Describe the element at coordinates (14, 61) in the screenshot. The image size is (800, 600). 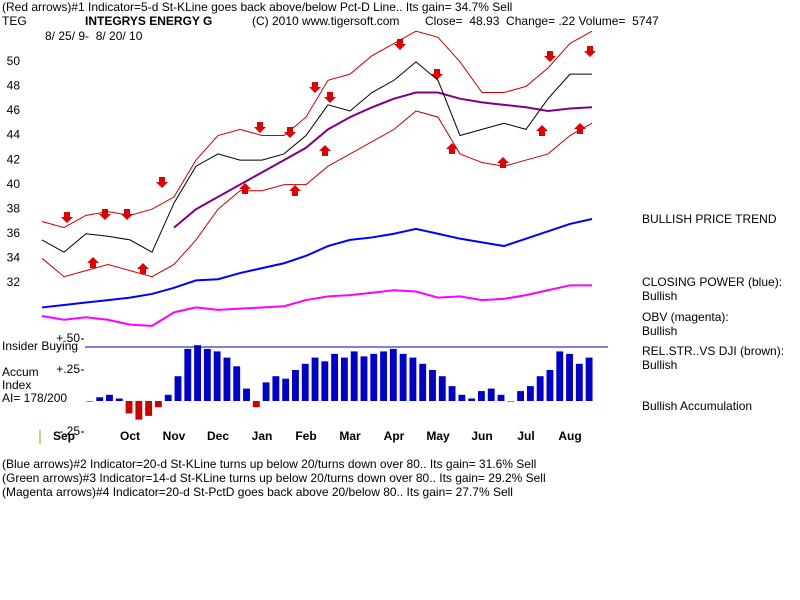
I see `y-tick-label: 50` at that location.